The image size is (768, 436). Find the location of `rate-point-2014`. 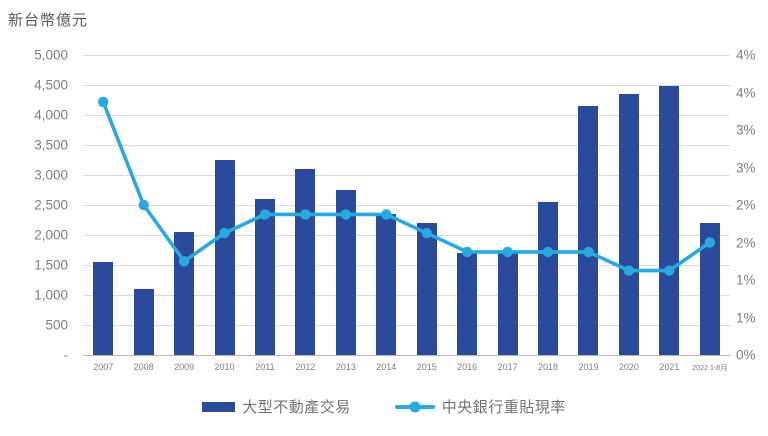

rate-point-2014 is located at coordinates (386, 214).